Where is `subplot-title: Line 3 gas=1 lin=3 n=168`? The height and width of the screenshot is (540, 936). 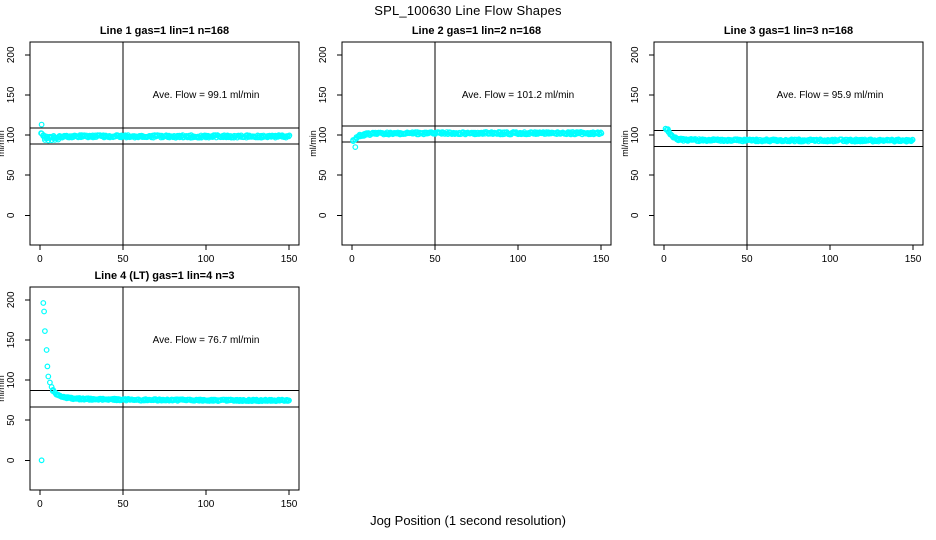 subplot-title: Line 3 gas=1 lin=3 n=168 is located at coordinates (788, 31).